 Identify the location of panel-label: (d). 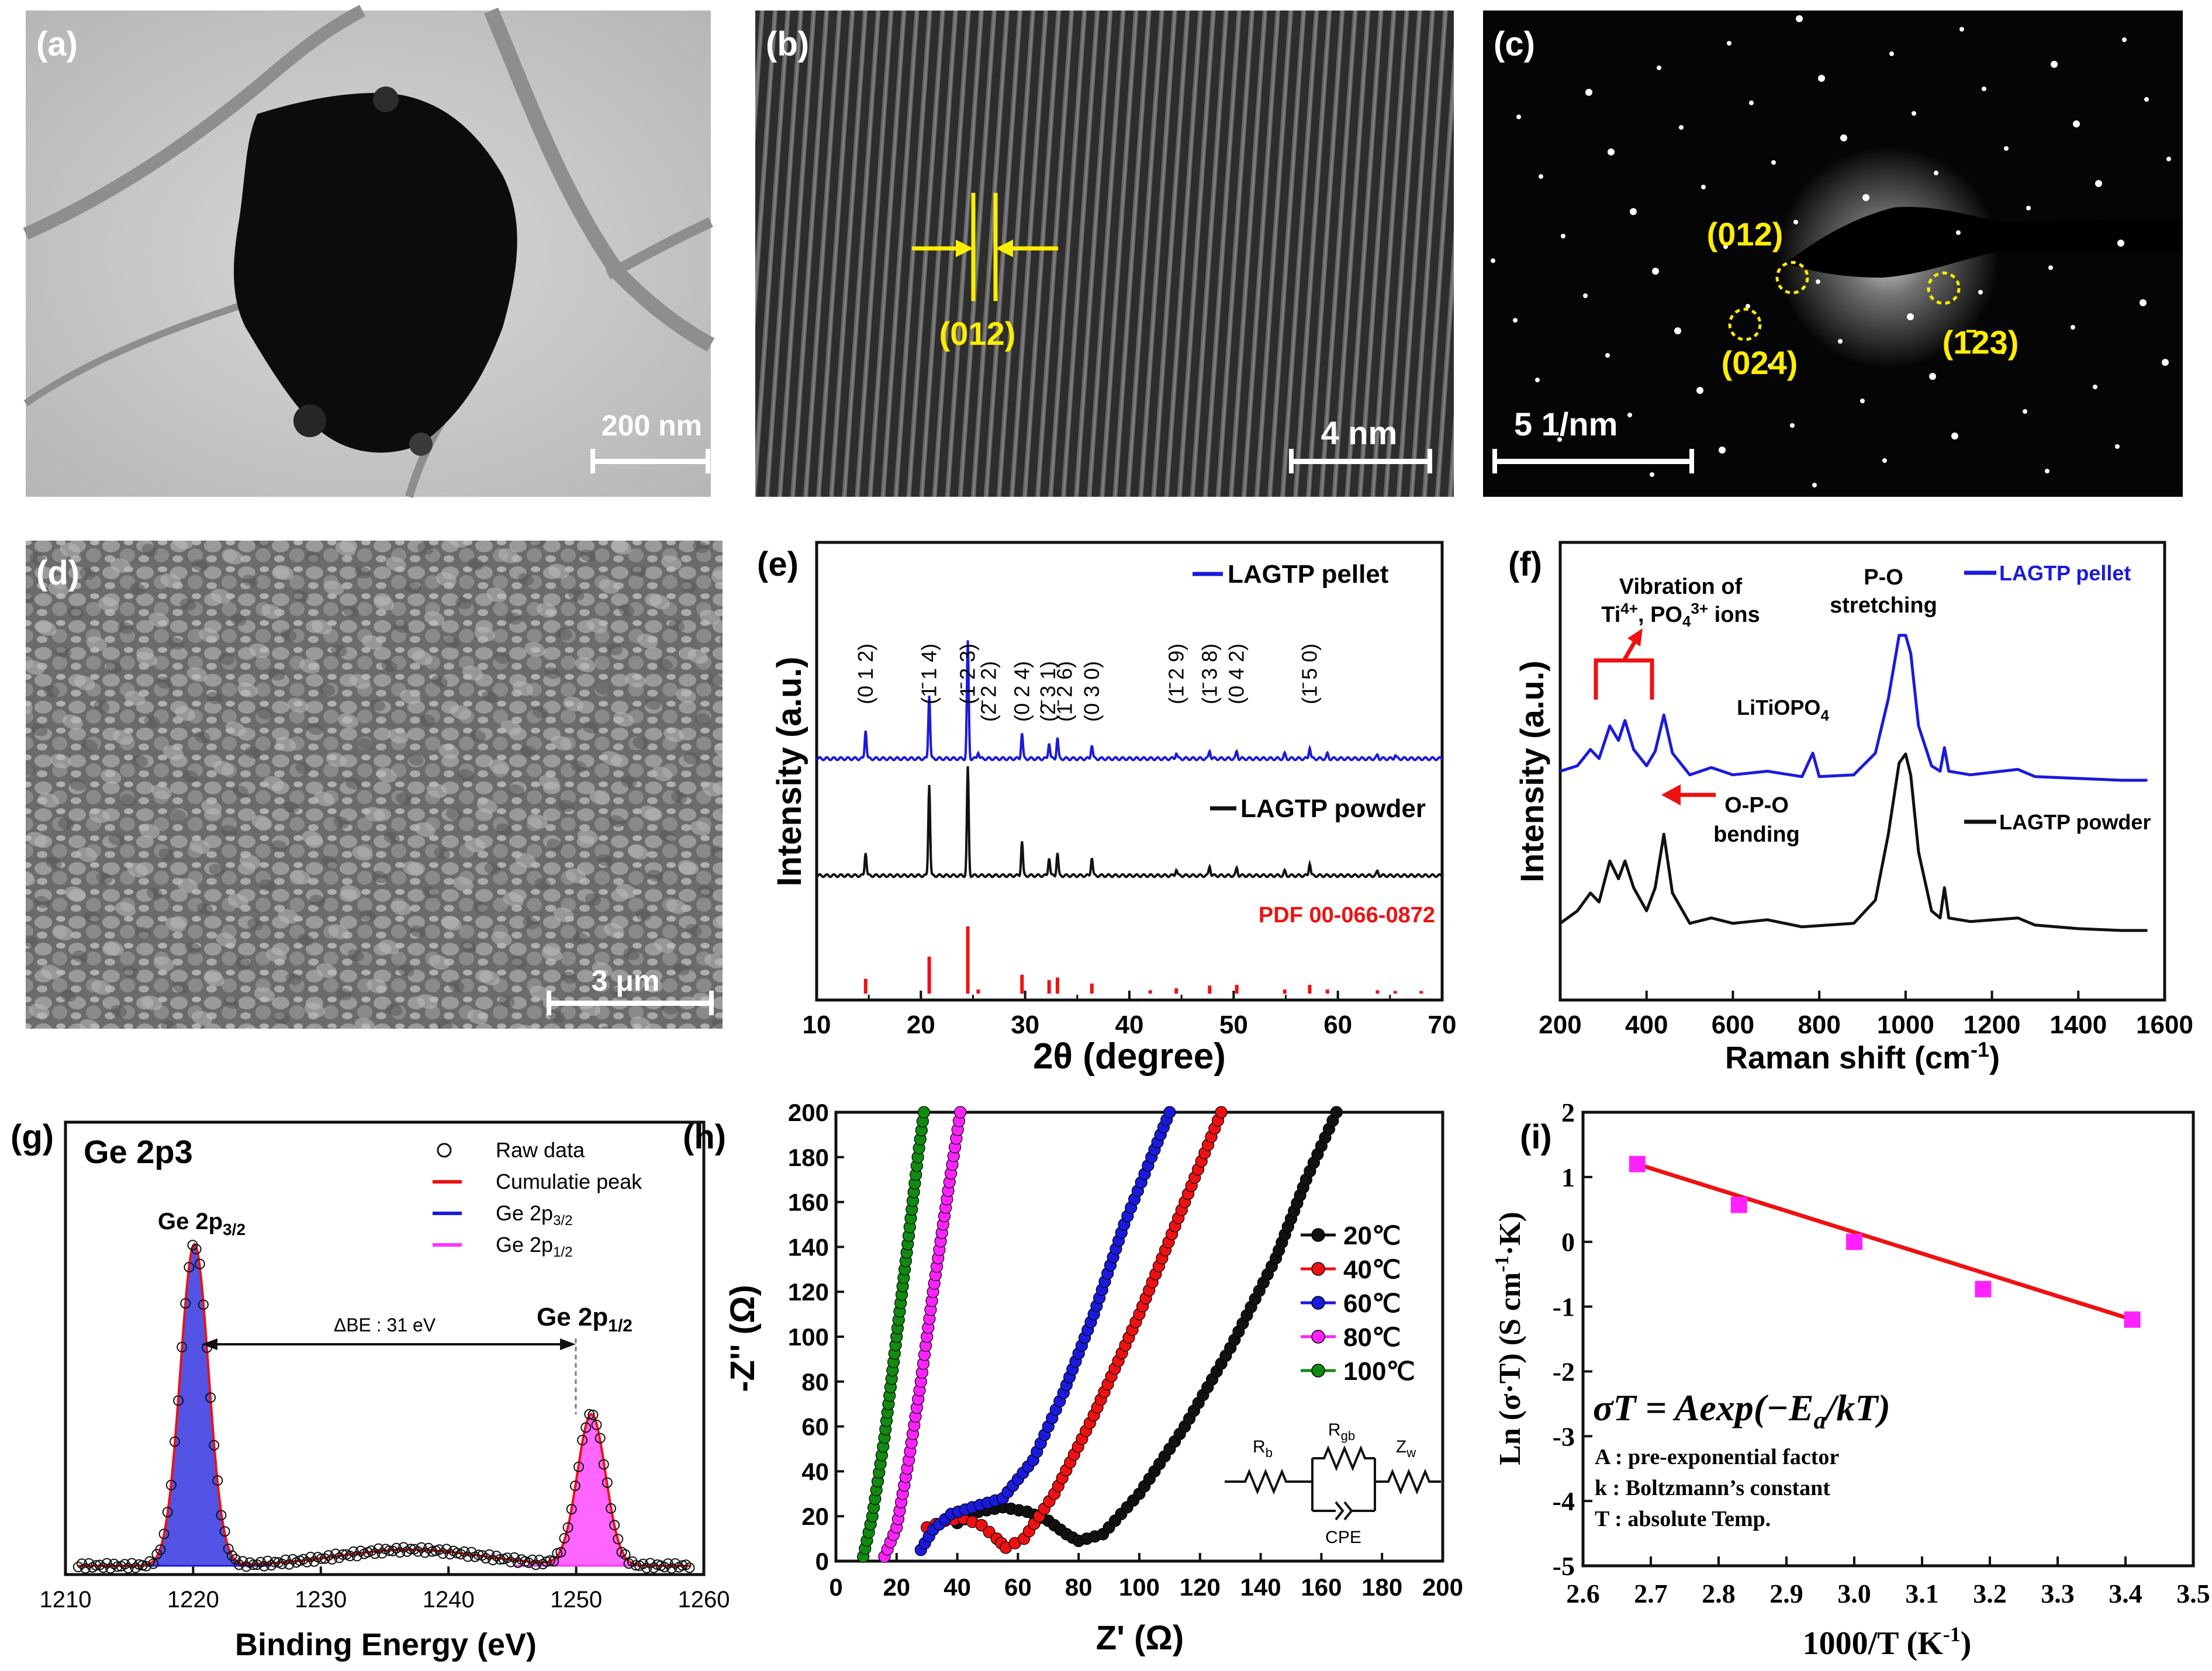
(58, 573).